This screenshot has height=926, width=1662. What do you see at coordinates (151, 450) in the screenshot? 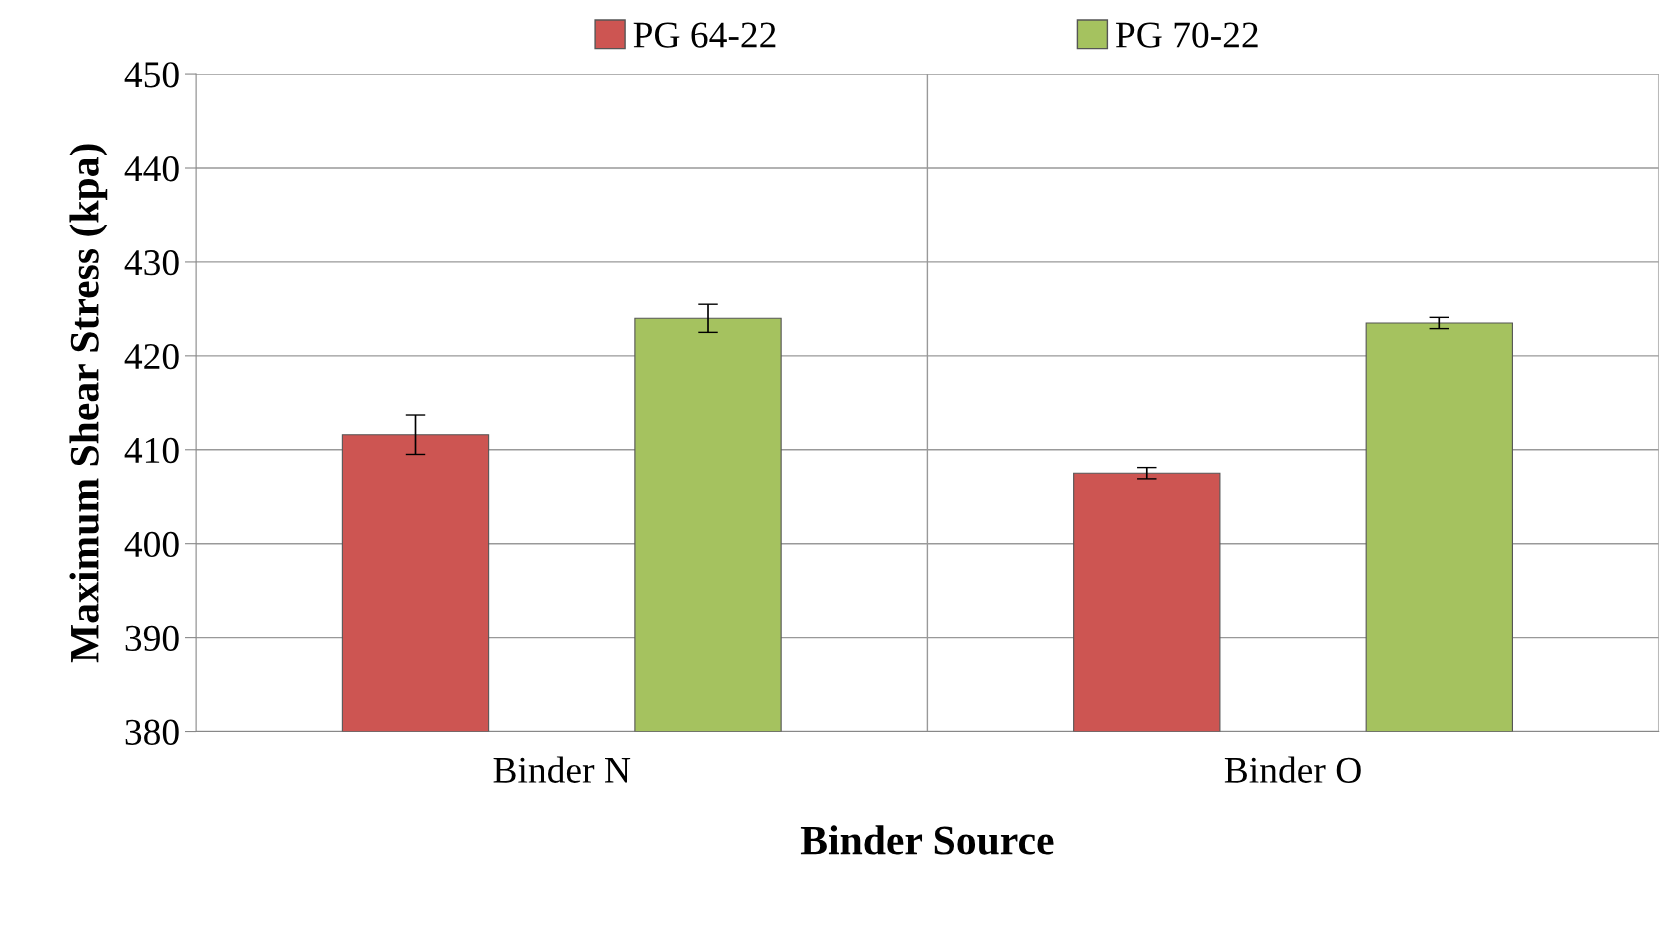
I see `y-tick-label: 410` at bounding box center [151, 450].